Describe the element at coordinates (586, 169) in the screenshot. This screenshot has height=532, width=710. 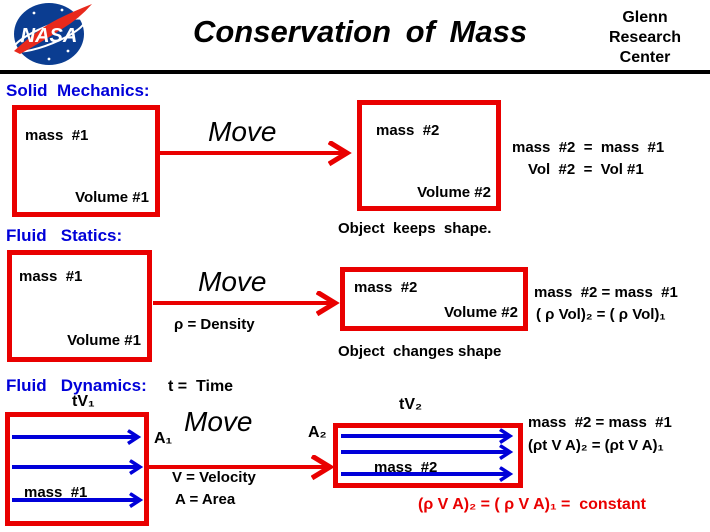
I see `equation-solid-volume: Vol #2 = Vol #1` at that location.